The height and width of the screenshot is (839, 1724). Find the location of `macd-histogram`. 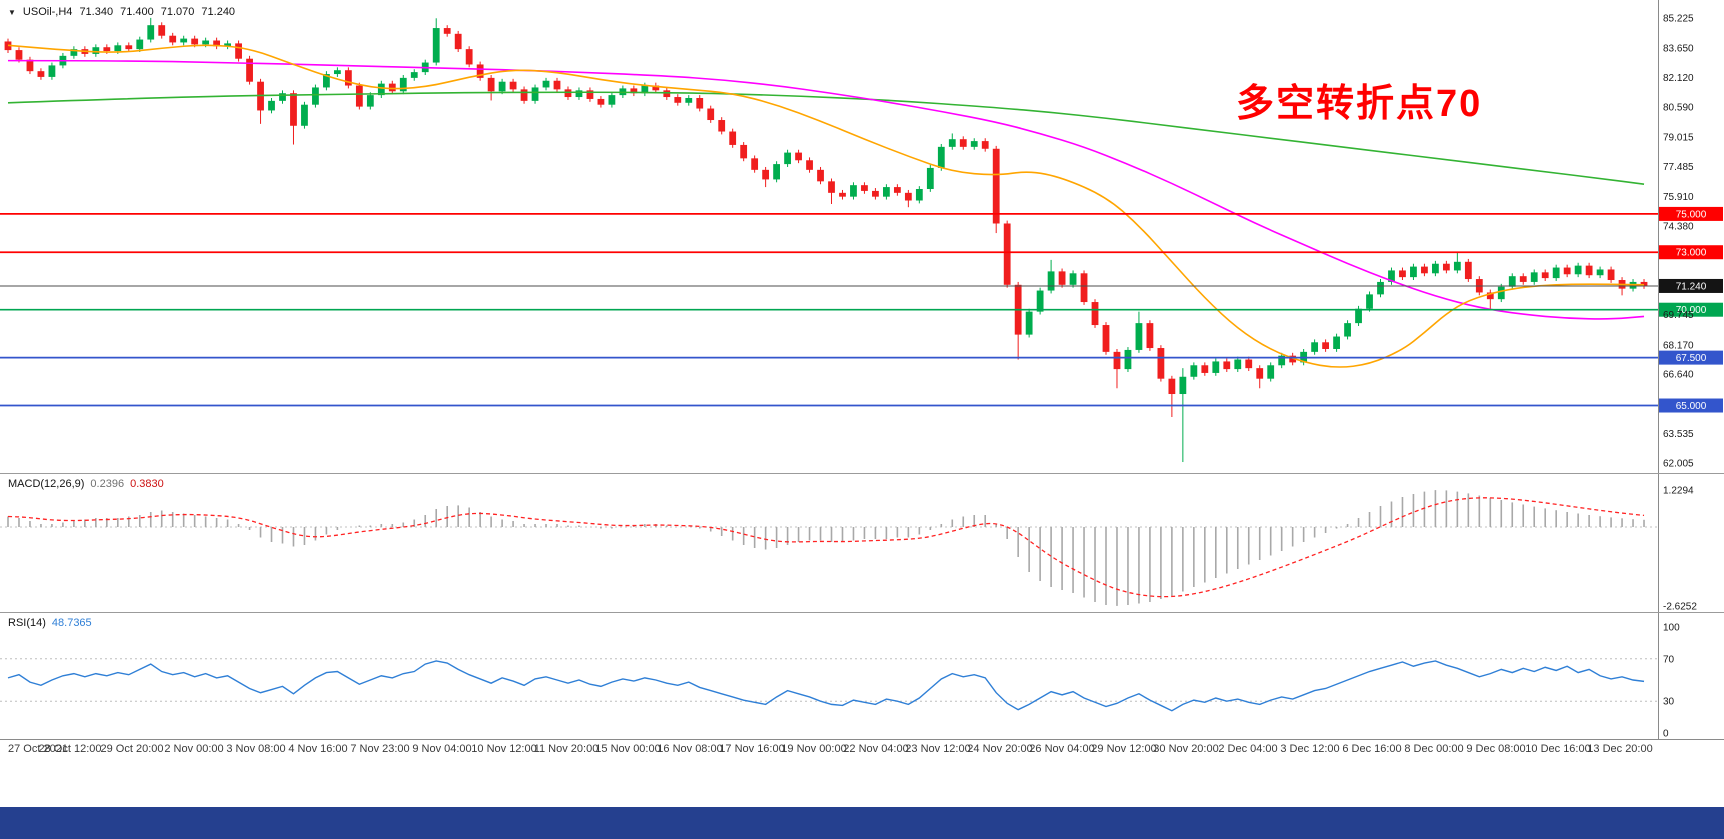

macd-histogram is located at coordinates (826, 548).